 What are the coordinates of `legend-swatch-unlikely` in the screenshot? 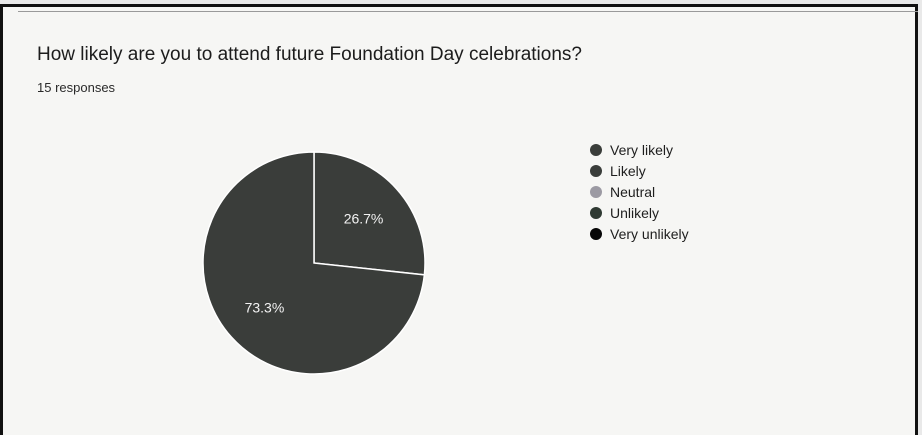 It's located at (596, 212).